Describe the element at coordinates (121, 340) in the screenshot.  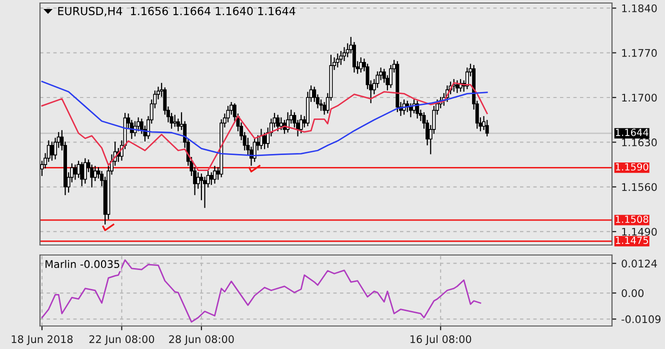
I see `x-tick-label: 22 Jun 08:00` at that location.